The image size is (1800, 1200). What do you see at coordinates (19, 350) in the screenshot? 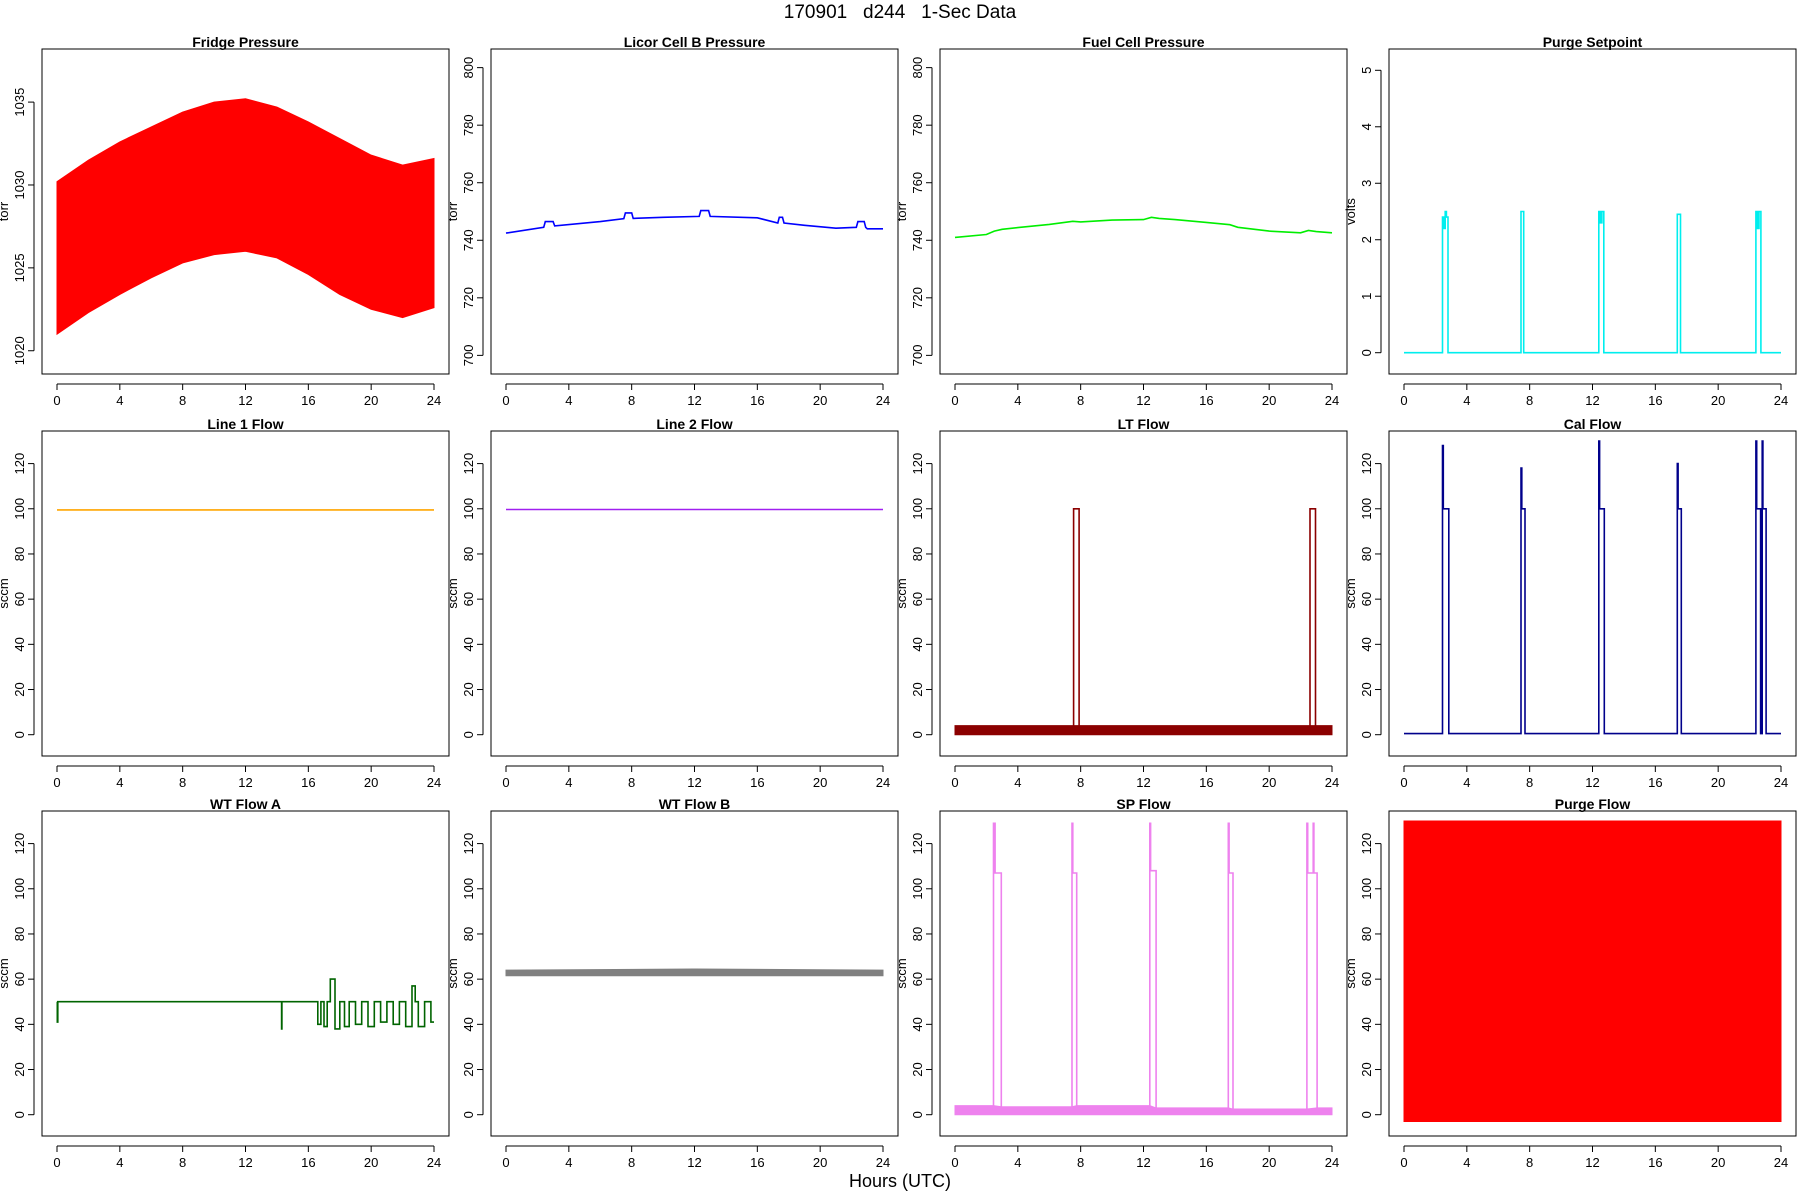
I see `y-tick-label: 1020` at bounding box center [19, 350].